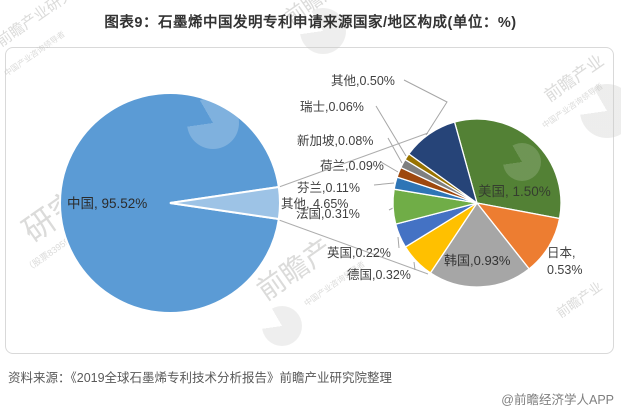 The image size is (621, 410). Describe the element at coordinates (310, 23) in the screenshot. I see `chart-title: 图表9：石墨烯中国发明专利申请来源国家/地区构成(单位：%)` at that location.